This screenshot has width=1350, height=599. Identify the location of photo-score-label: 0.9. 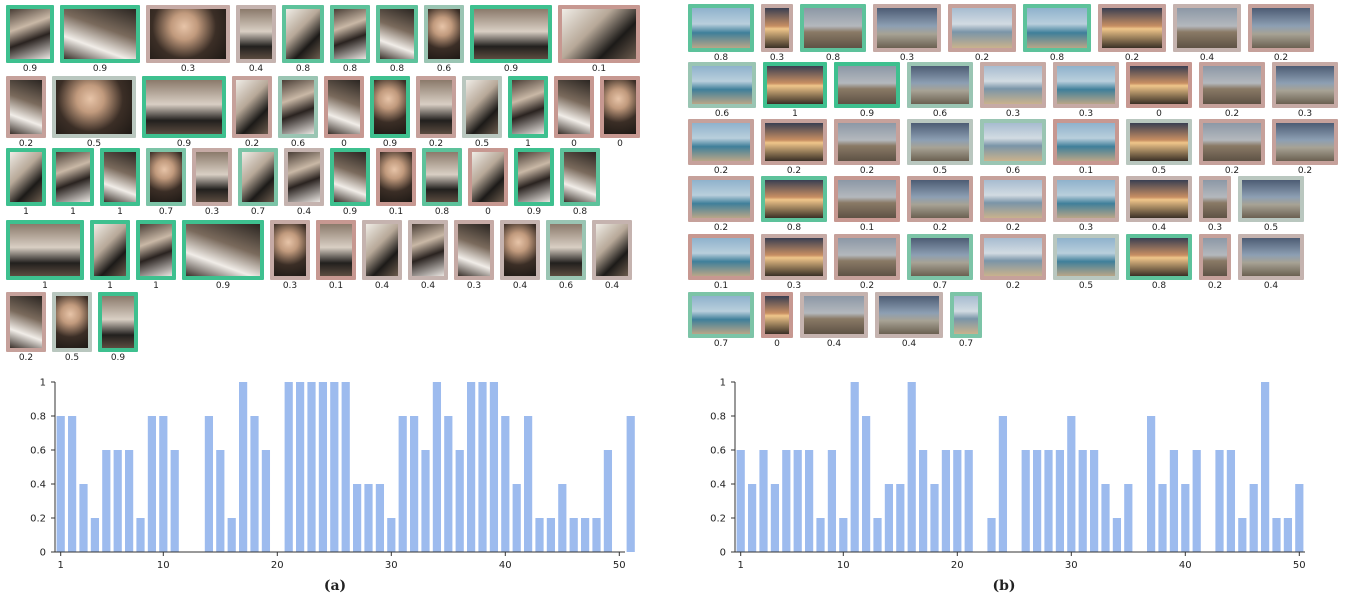
(30, 69).